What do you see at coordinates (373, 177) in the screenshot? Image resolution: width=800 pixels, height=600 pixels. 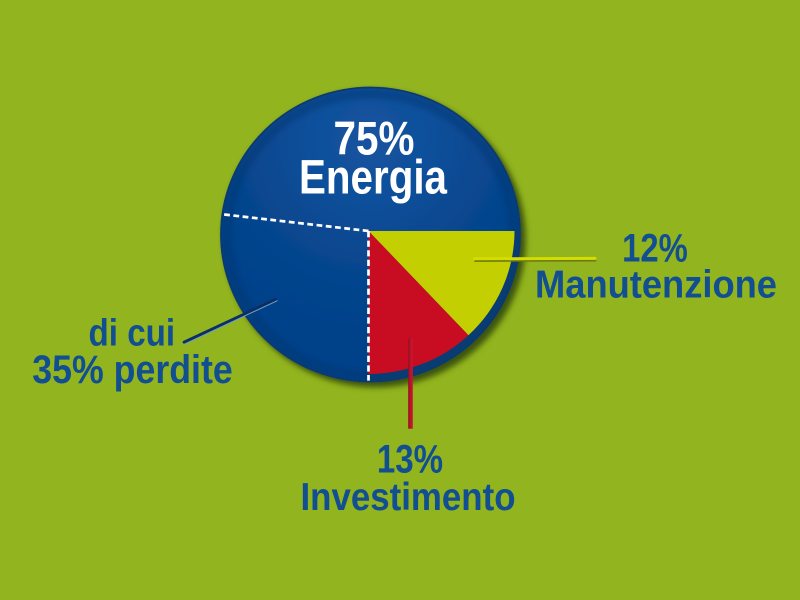 I see `svg-text: Energia` at bounding box center [373, 177].